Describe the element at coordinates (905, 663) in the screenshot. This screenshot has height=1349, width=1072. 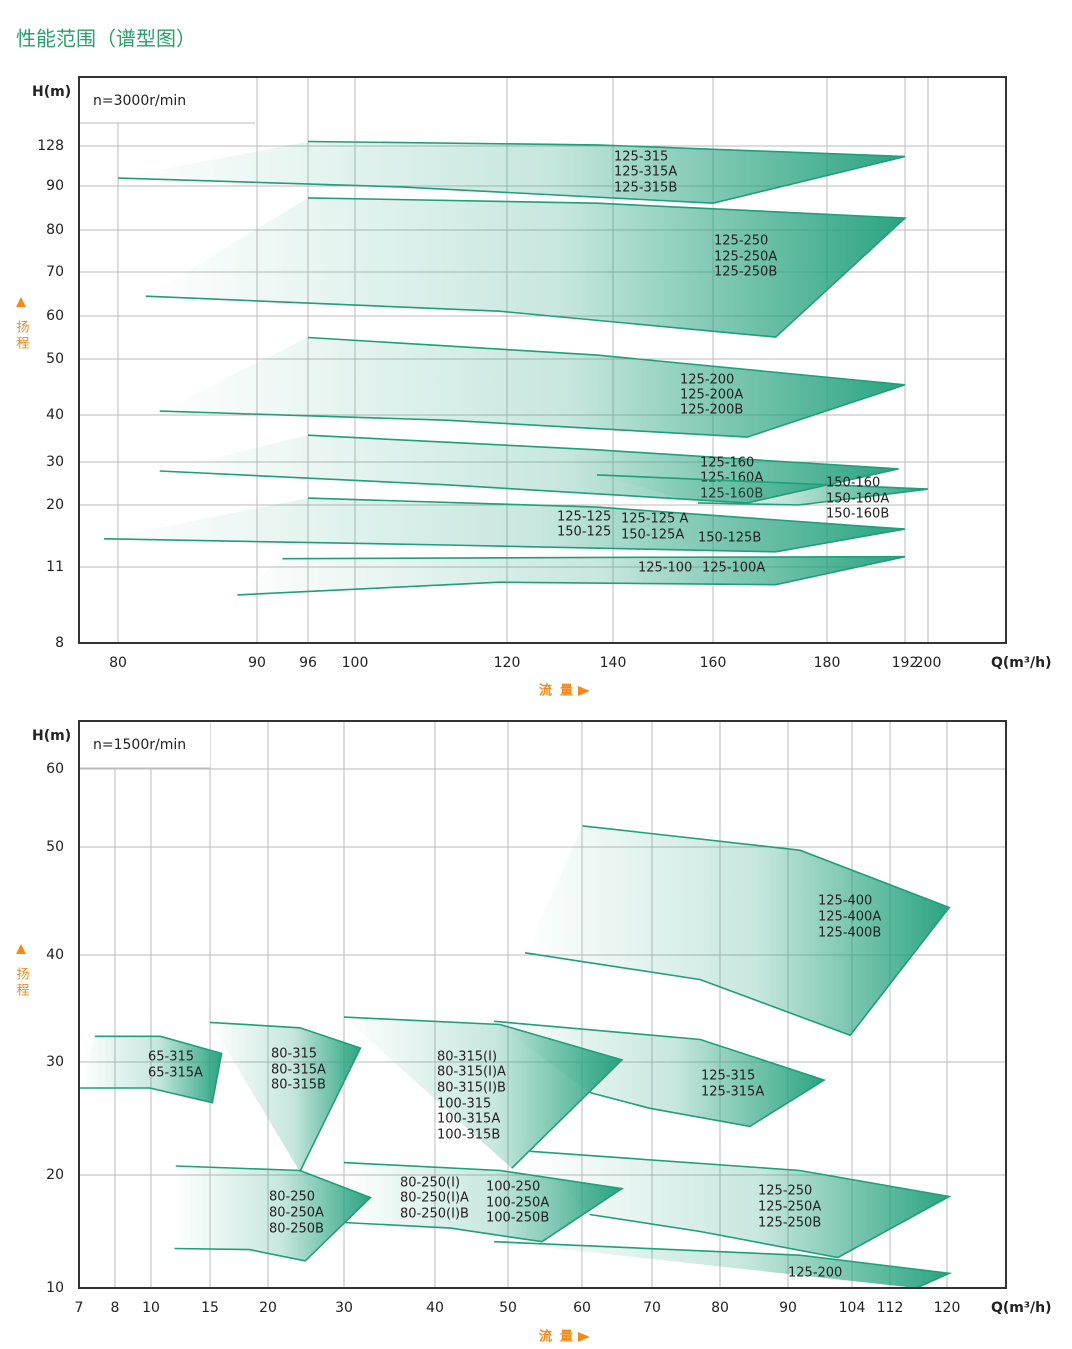
I see `x-tick-label: 192` at that location.